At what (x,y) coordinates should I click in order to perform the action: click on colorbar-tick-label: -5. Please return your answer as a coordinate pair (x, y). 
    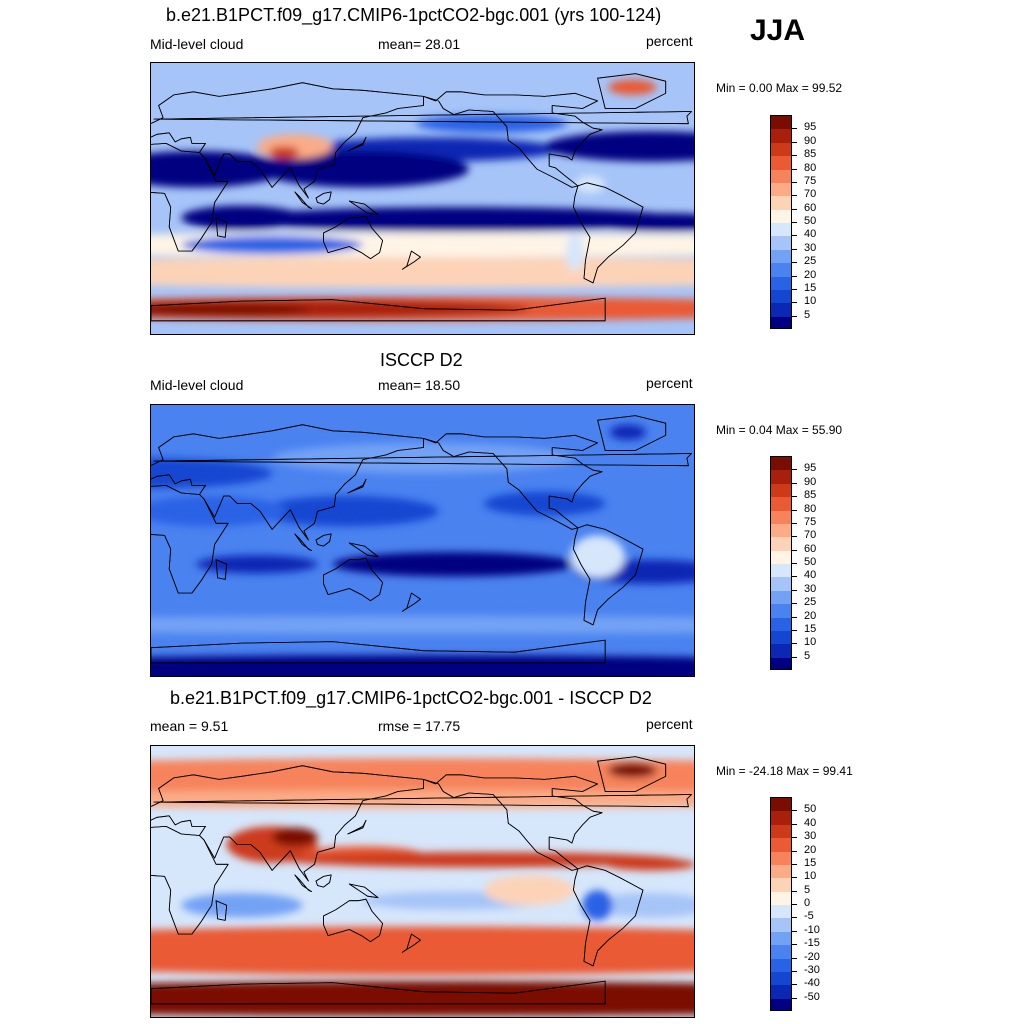
    Looking at the image, I should click on (809, 916).